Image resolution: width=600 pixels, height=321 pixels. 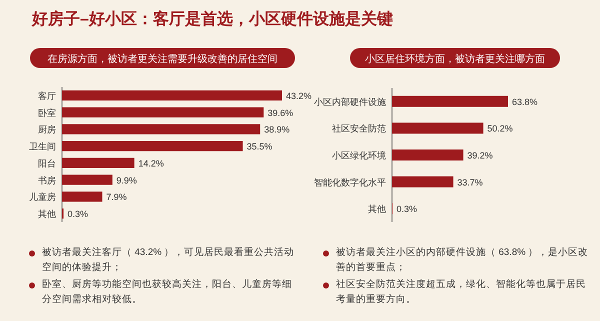 I want to click on y-tick-label: 书房, so click(x=47, y=180).